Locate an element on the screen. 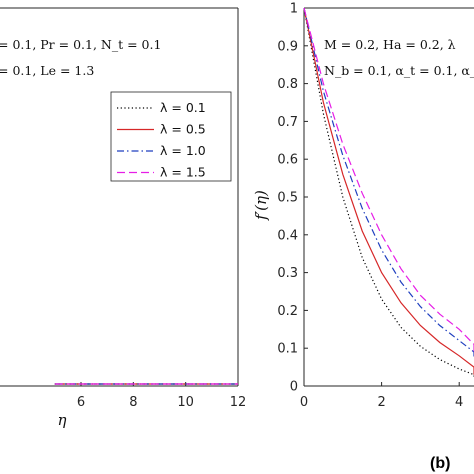  panel-b-y-tick-label: 1 is located at coordinates (294, 9).